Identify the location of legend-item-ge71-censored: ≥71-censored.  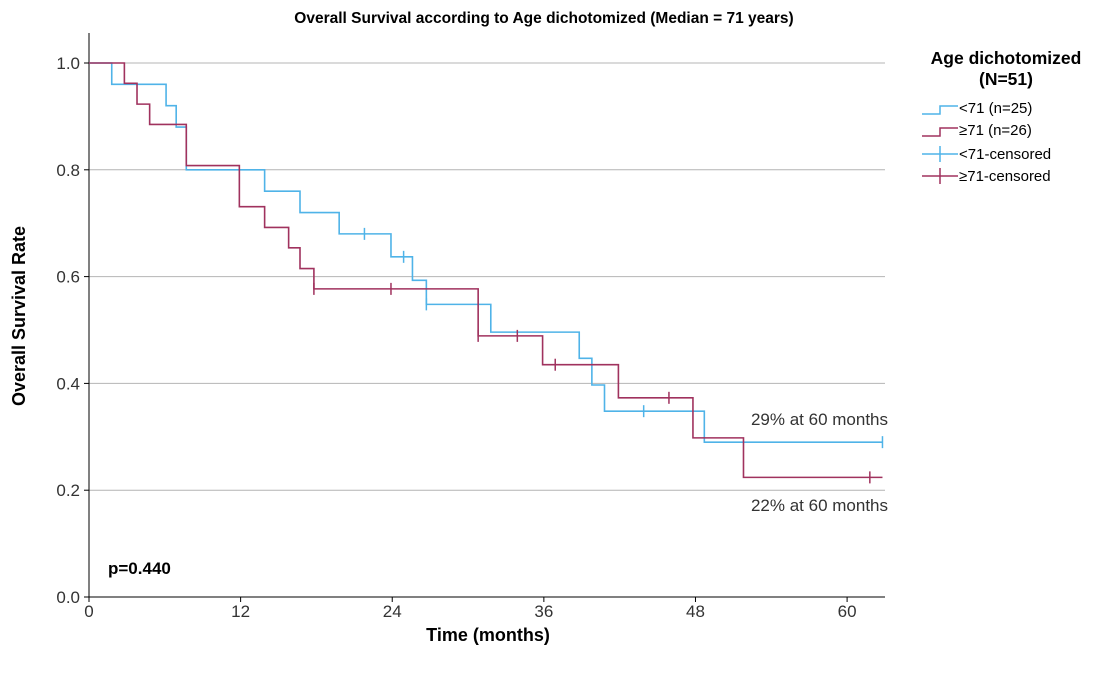
(986, 176).